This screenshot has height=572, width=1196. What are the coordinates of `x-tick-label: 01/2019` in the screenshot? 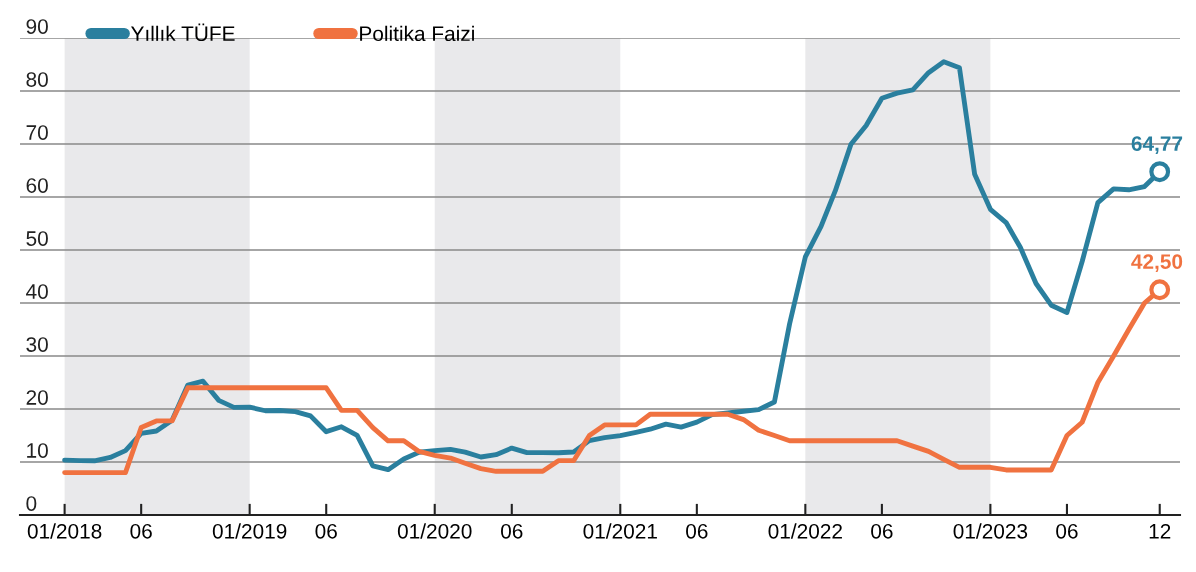 It's located at (249, 531).